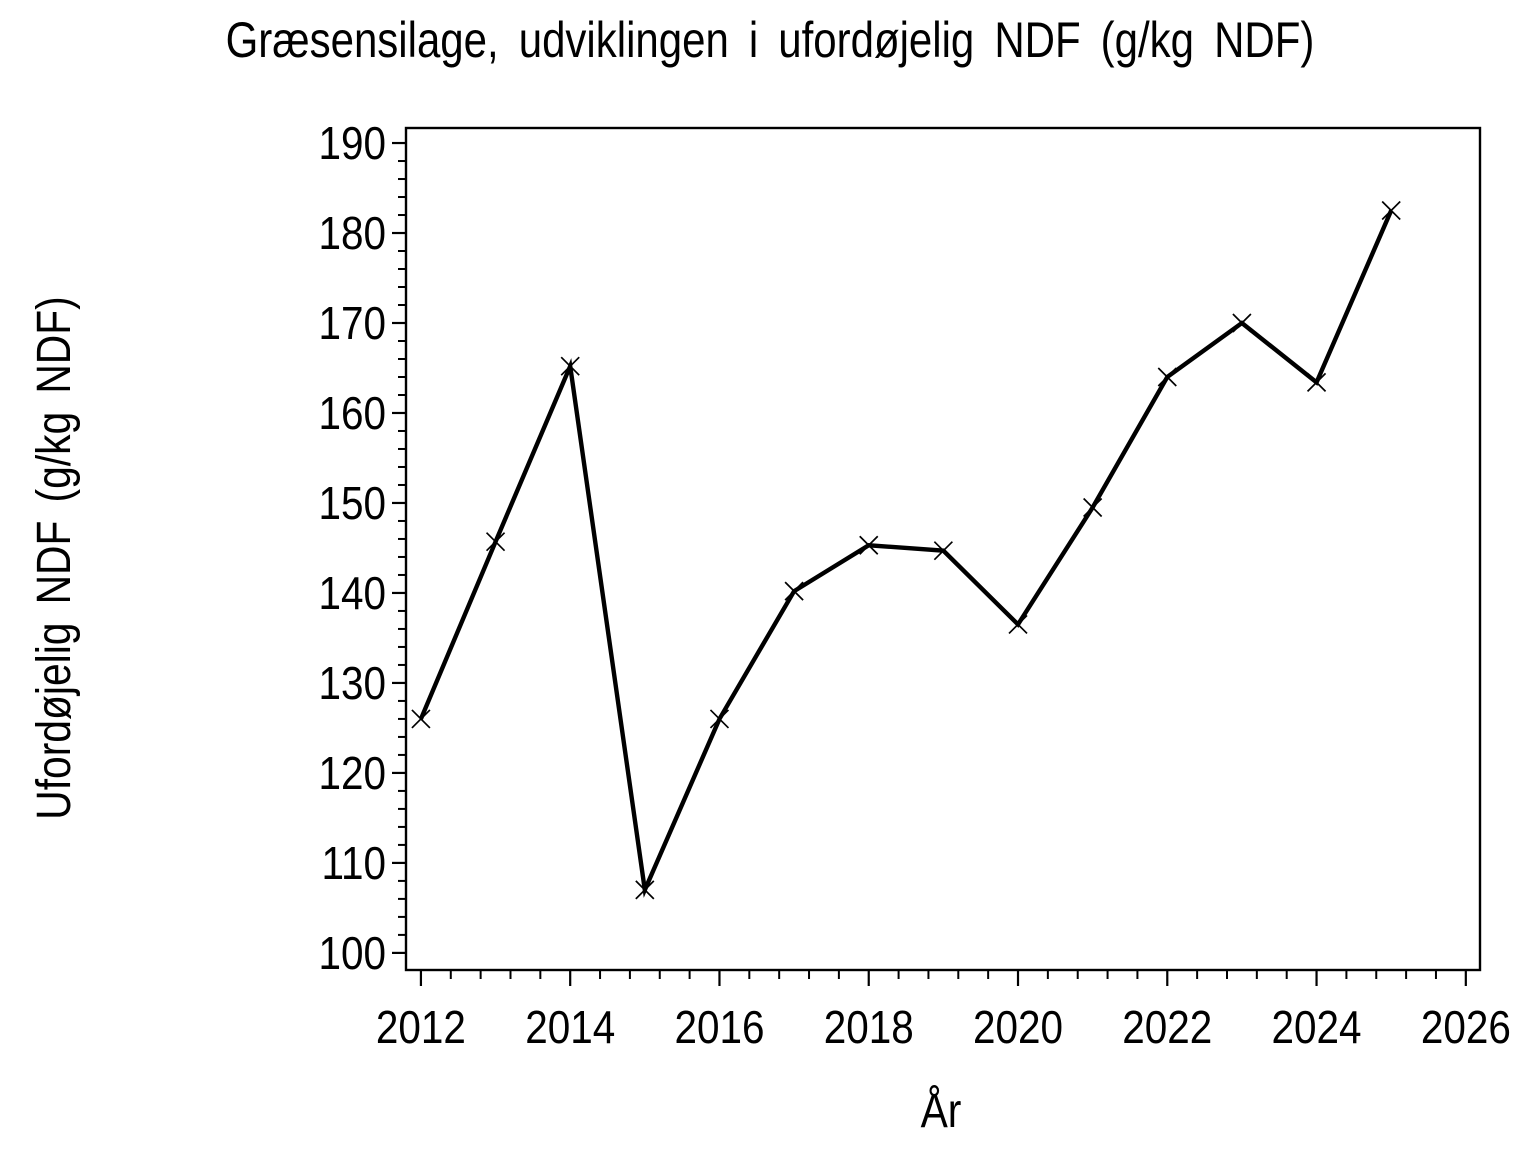 The width and height of the screenshot is (1536, 1152). I want to click on x-tick-label: 2016, so click(719, 1028).